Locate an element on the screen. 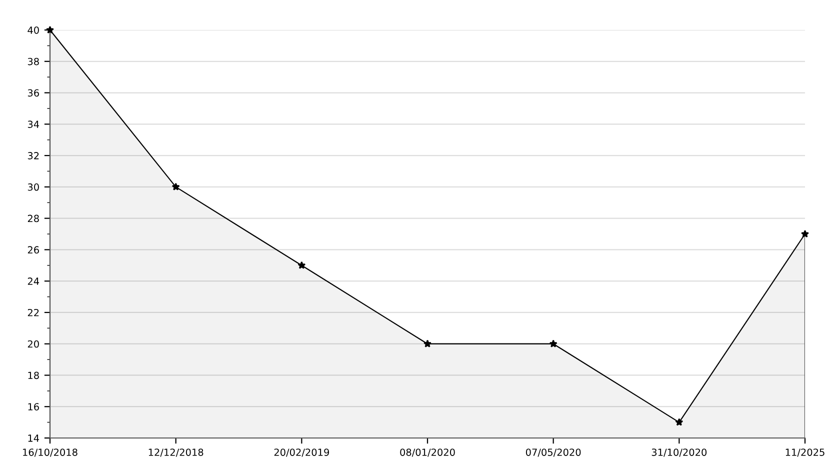 This screenshot has height=468, width=834. x-tick-label: 07/05/2020 is located at coordinates (553, 452).